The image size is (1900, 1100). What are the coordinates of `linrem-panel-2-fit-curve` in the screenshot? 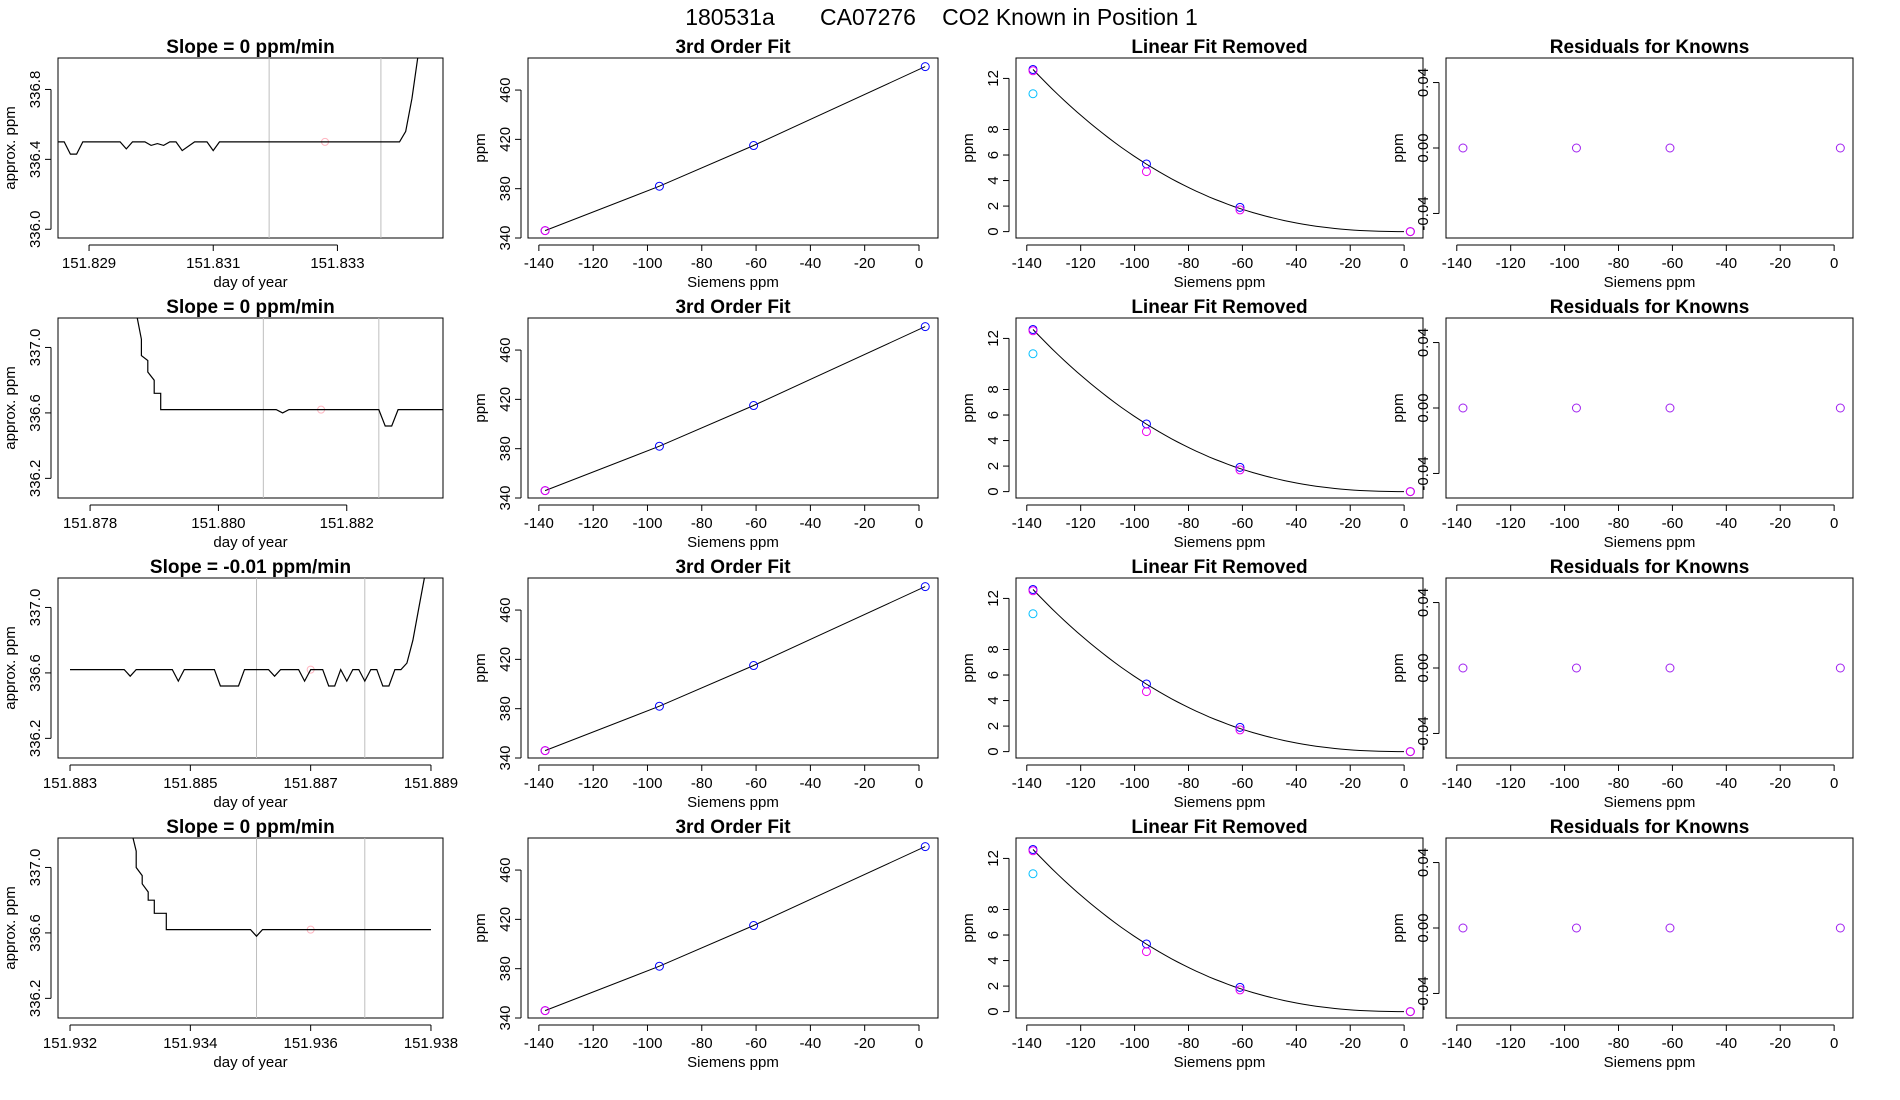 It's located at (1218, 411).